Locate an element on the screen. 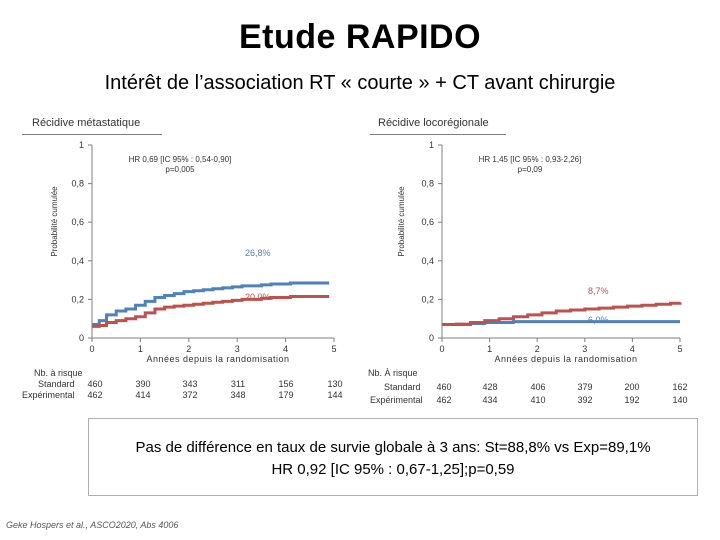 The height and width of the screenshot is (540, 720). metastatic-risk-number: 343 is located at coordinates (190, 384).